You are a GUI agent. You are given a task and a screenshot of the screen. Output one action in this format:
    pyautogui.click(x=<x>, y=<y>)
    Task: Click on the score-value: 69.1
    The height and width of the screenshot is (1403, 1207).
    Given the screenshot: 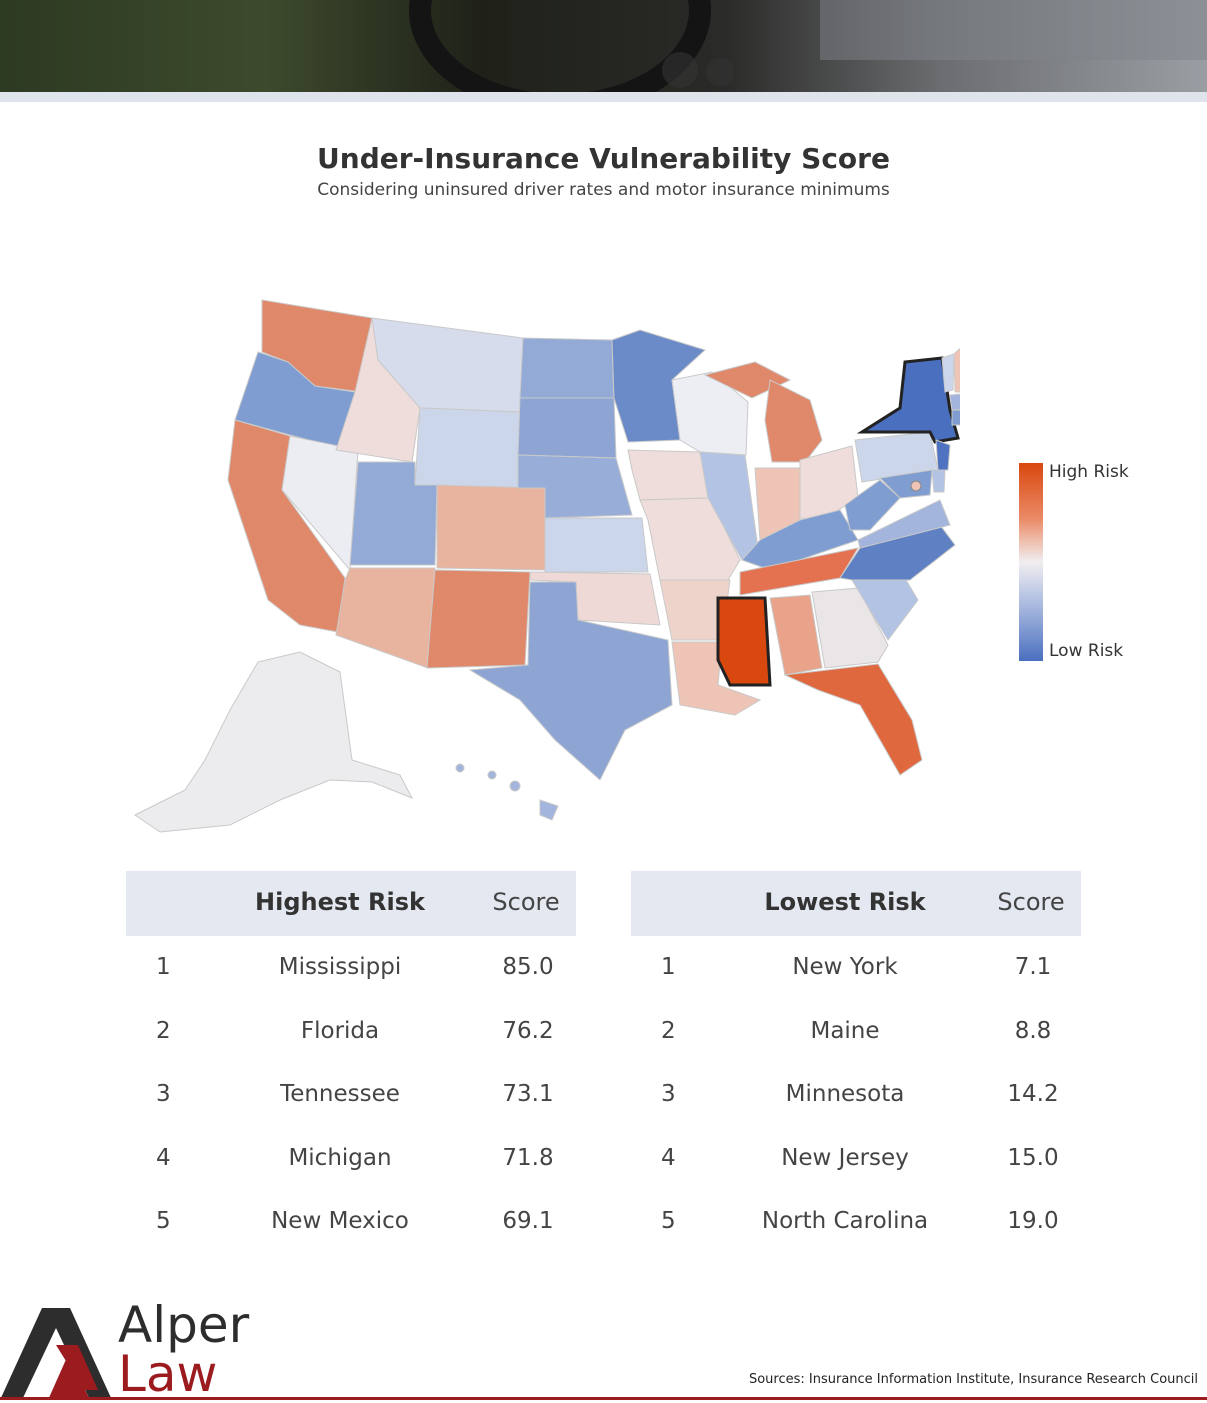 What is the action you would take?
    pyautogui.click(x=528, y=1221)
    